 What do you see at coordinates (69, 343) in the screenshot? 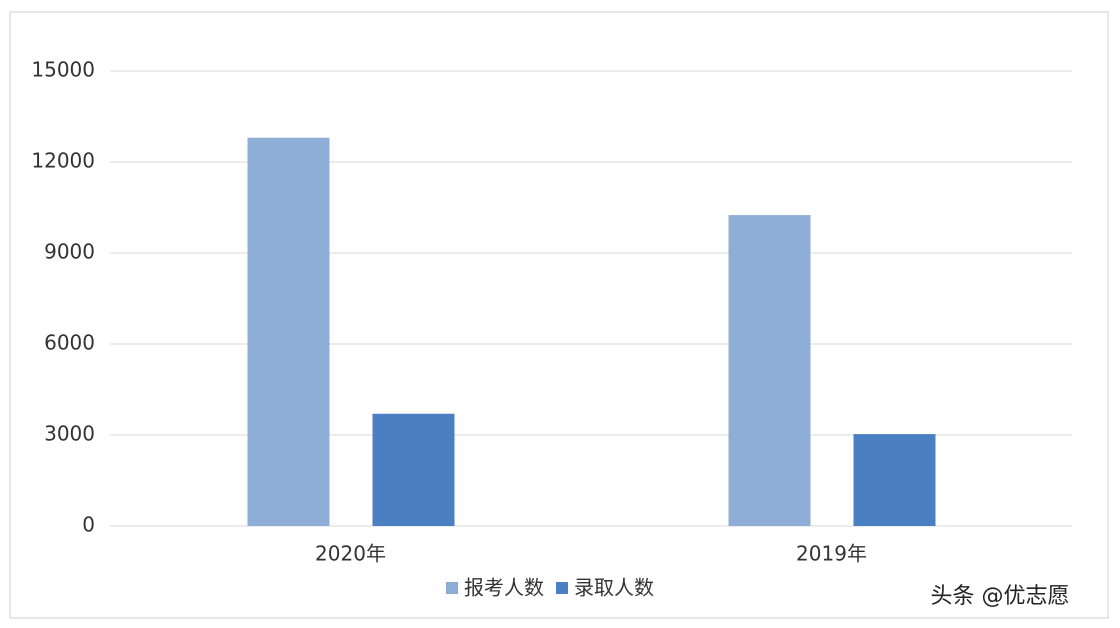
I see `y-tick-label: 6000` at bounding box center [69, 343].